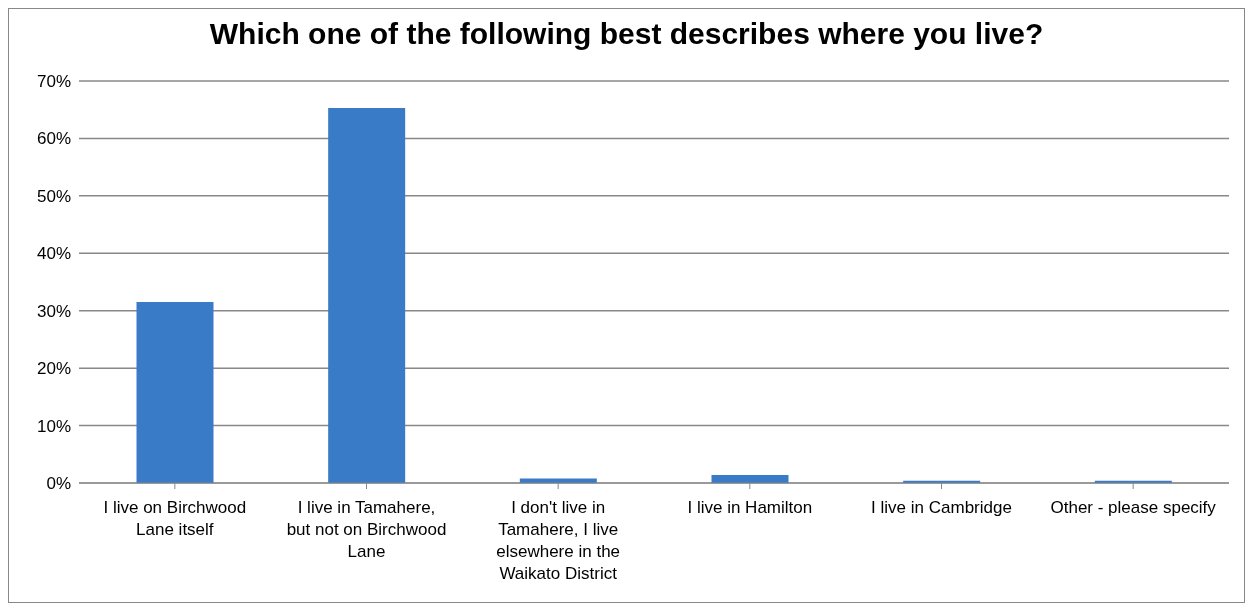  Describe the element at coordinates (941, 507) in the screenshot. I see `x-tick-label: I live in Cambridge` at that location.